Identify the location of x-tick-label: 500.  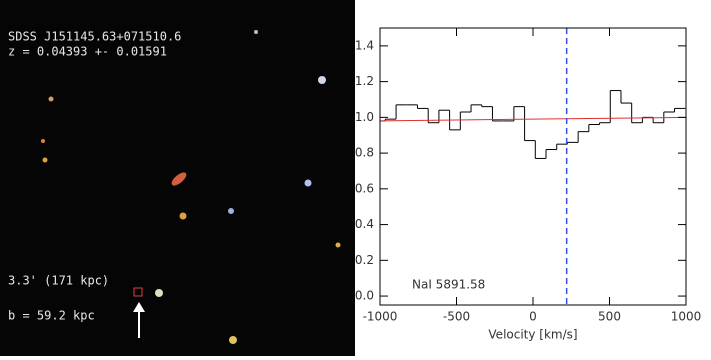
(609, 317).